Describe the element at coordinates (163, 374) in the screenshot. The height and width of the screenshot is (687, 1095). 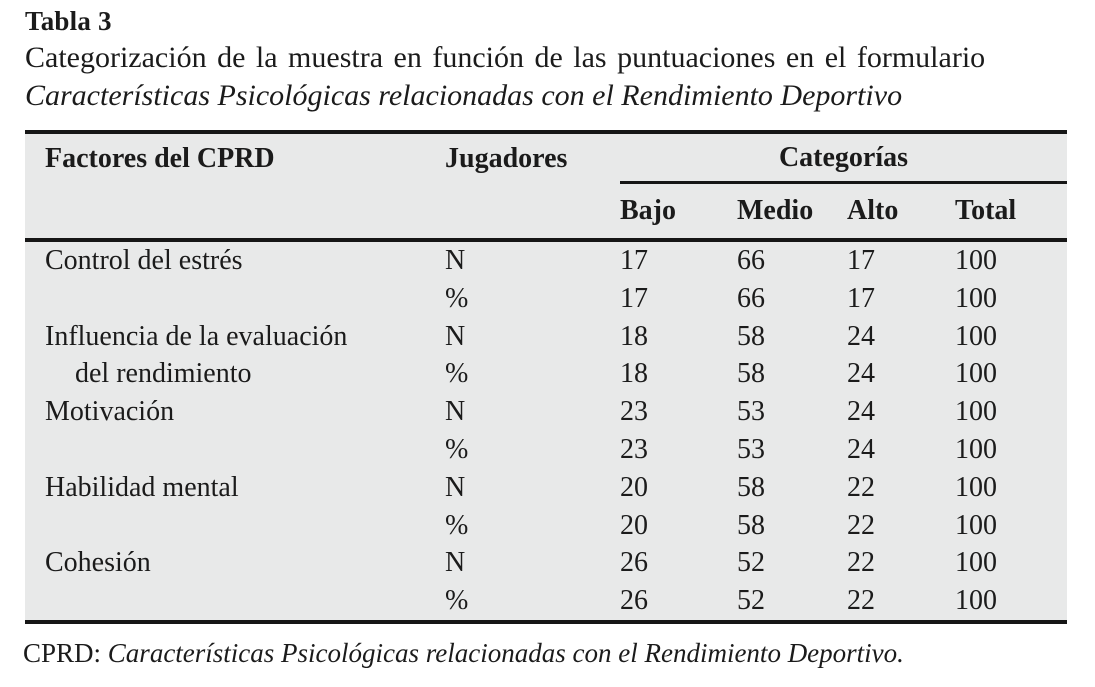
I see `factor-cell-continuation: del rendimiento` at that location.